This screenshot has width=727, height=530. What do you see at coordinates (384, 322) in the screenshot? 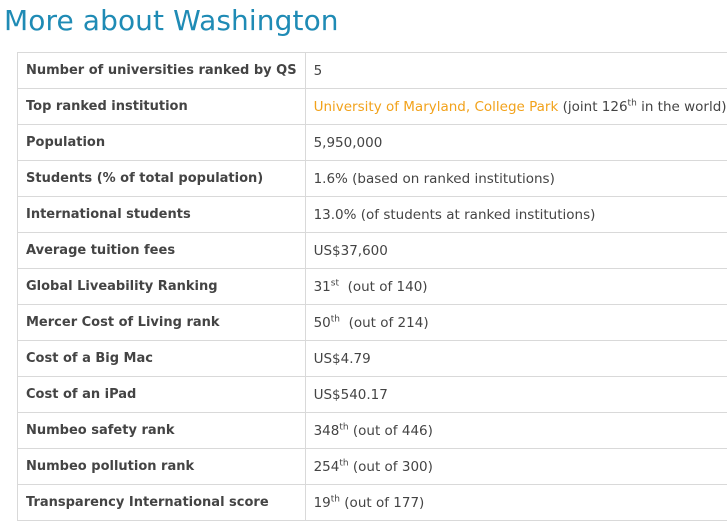
I see `rank-context: (out of 214)` at bounding box center [384, 322].